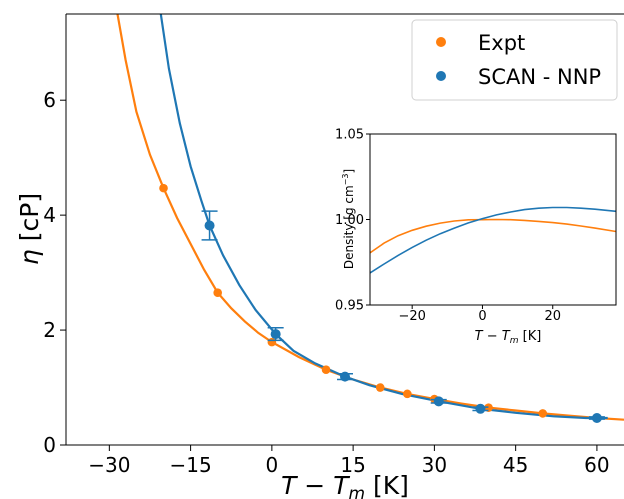  I want to click on main-x-axis-label: T − Tm [K], so click(345, 485).